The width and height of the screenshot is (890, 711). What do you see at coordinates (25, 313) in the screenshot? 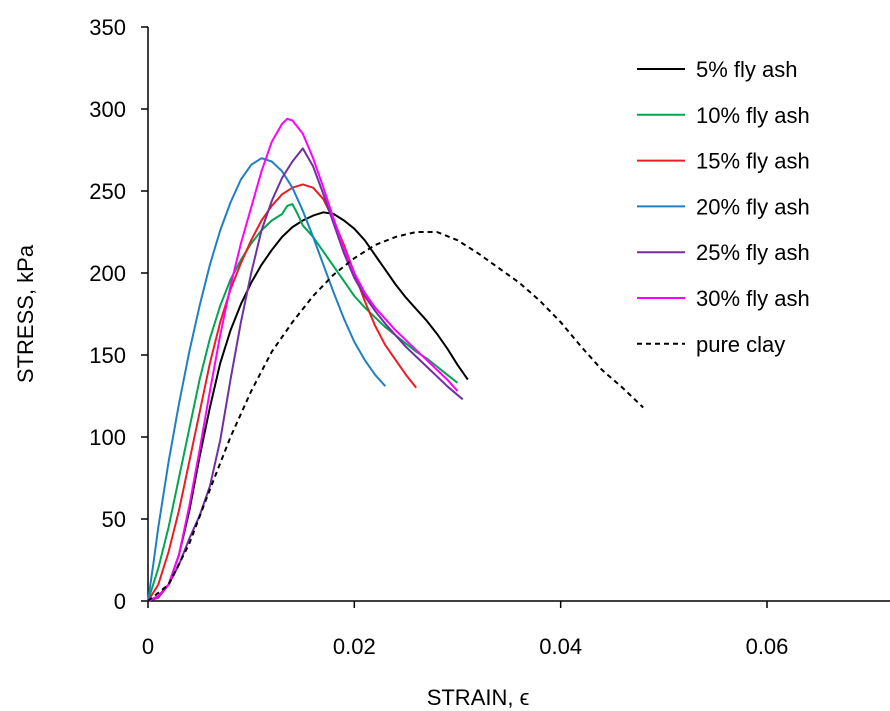
I see `y-axis-title: STRESS, kPa` at bounding box center [25, 313].